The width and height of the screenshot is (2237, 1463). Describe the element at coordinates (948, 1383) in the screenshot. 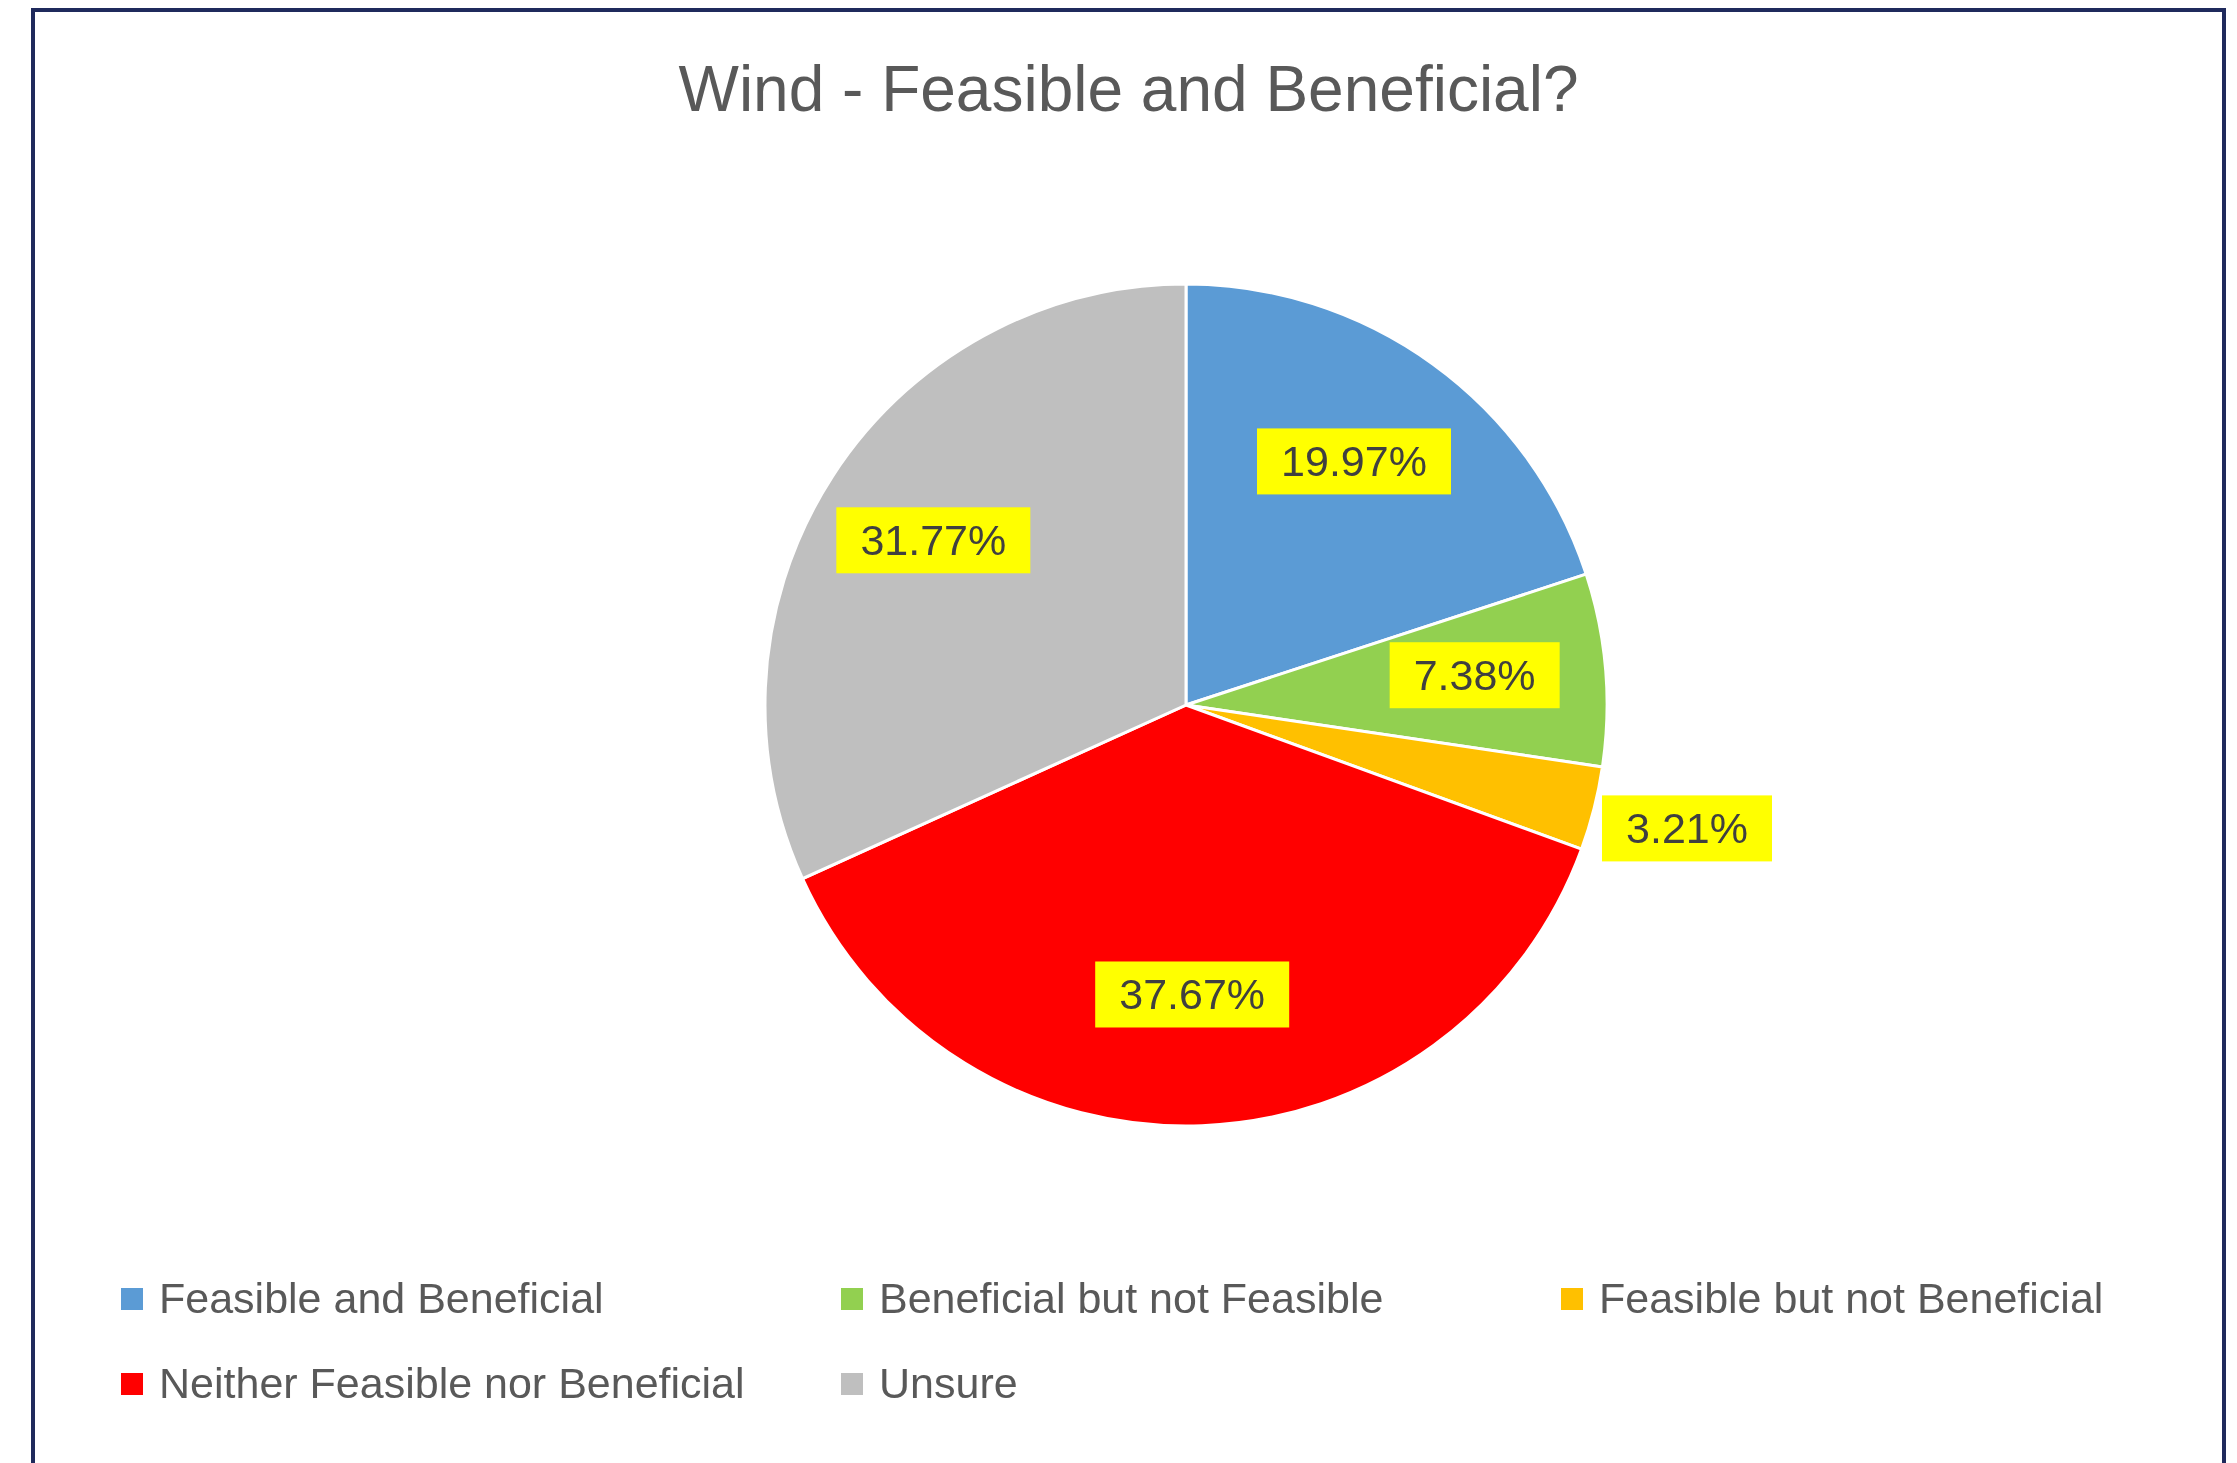

I see `legend-label: Unsure` at that location.